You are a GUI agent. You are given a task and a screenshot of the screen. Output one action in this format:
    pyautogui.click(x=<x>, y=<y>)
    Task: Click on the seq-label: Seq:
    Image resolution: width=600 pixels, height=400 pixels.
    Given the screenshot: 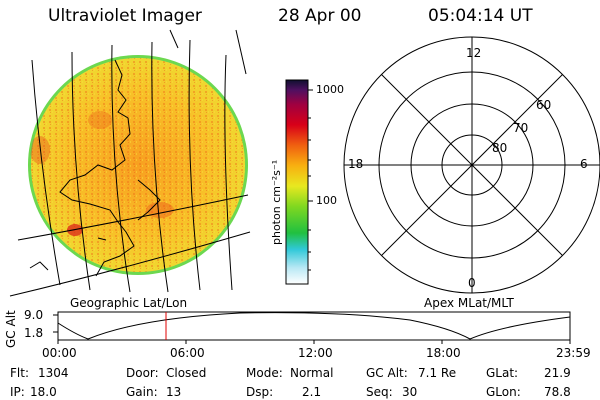 What is the action you would take?
    pyautogui.click(x=379, y=392)
    